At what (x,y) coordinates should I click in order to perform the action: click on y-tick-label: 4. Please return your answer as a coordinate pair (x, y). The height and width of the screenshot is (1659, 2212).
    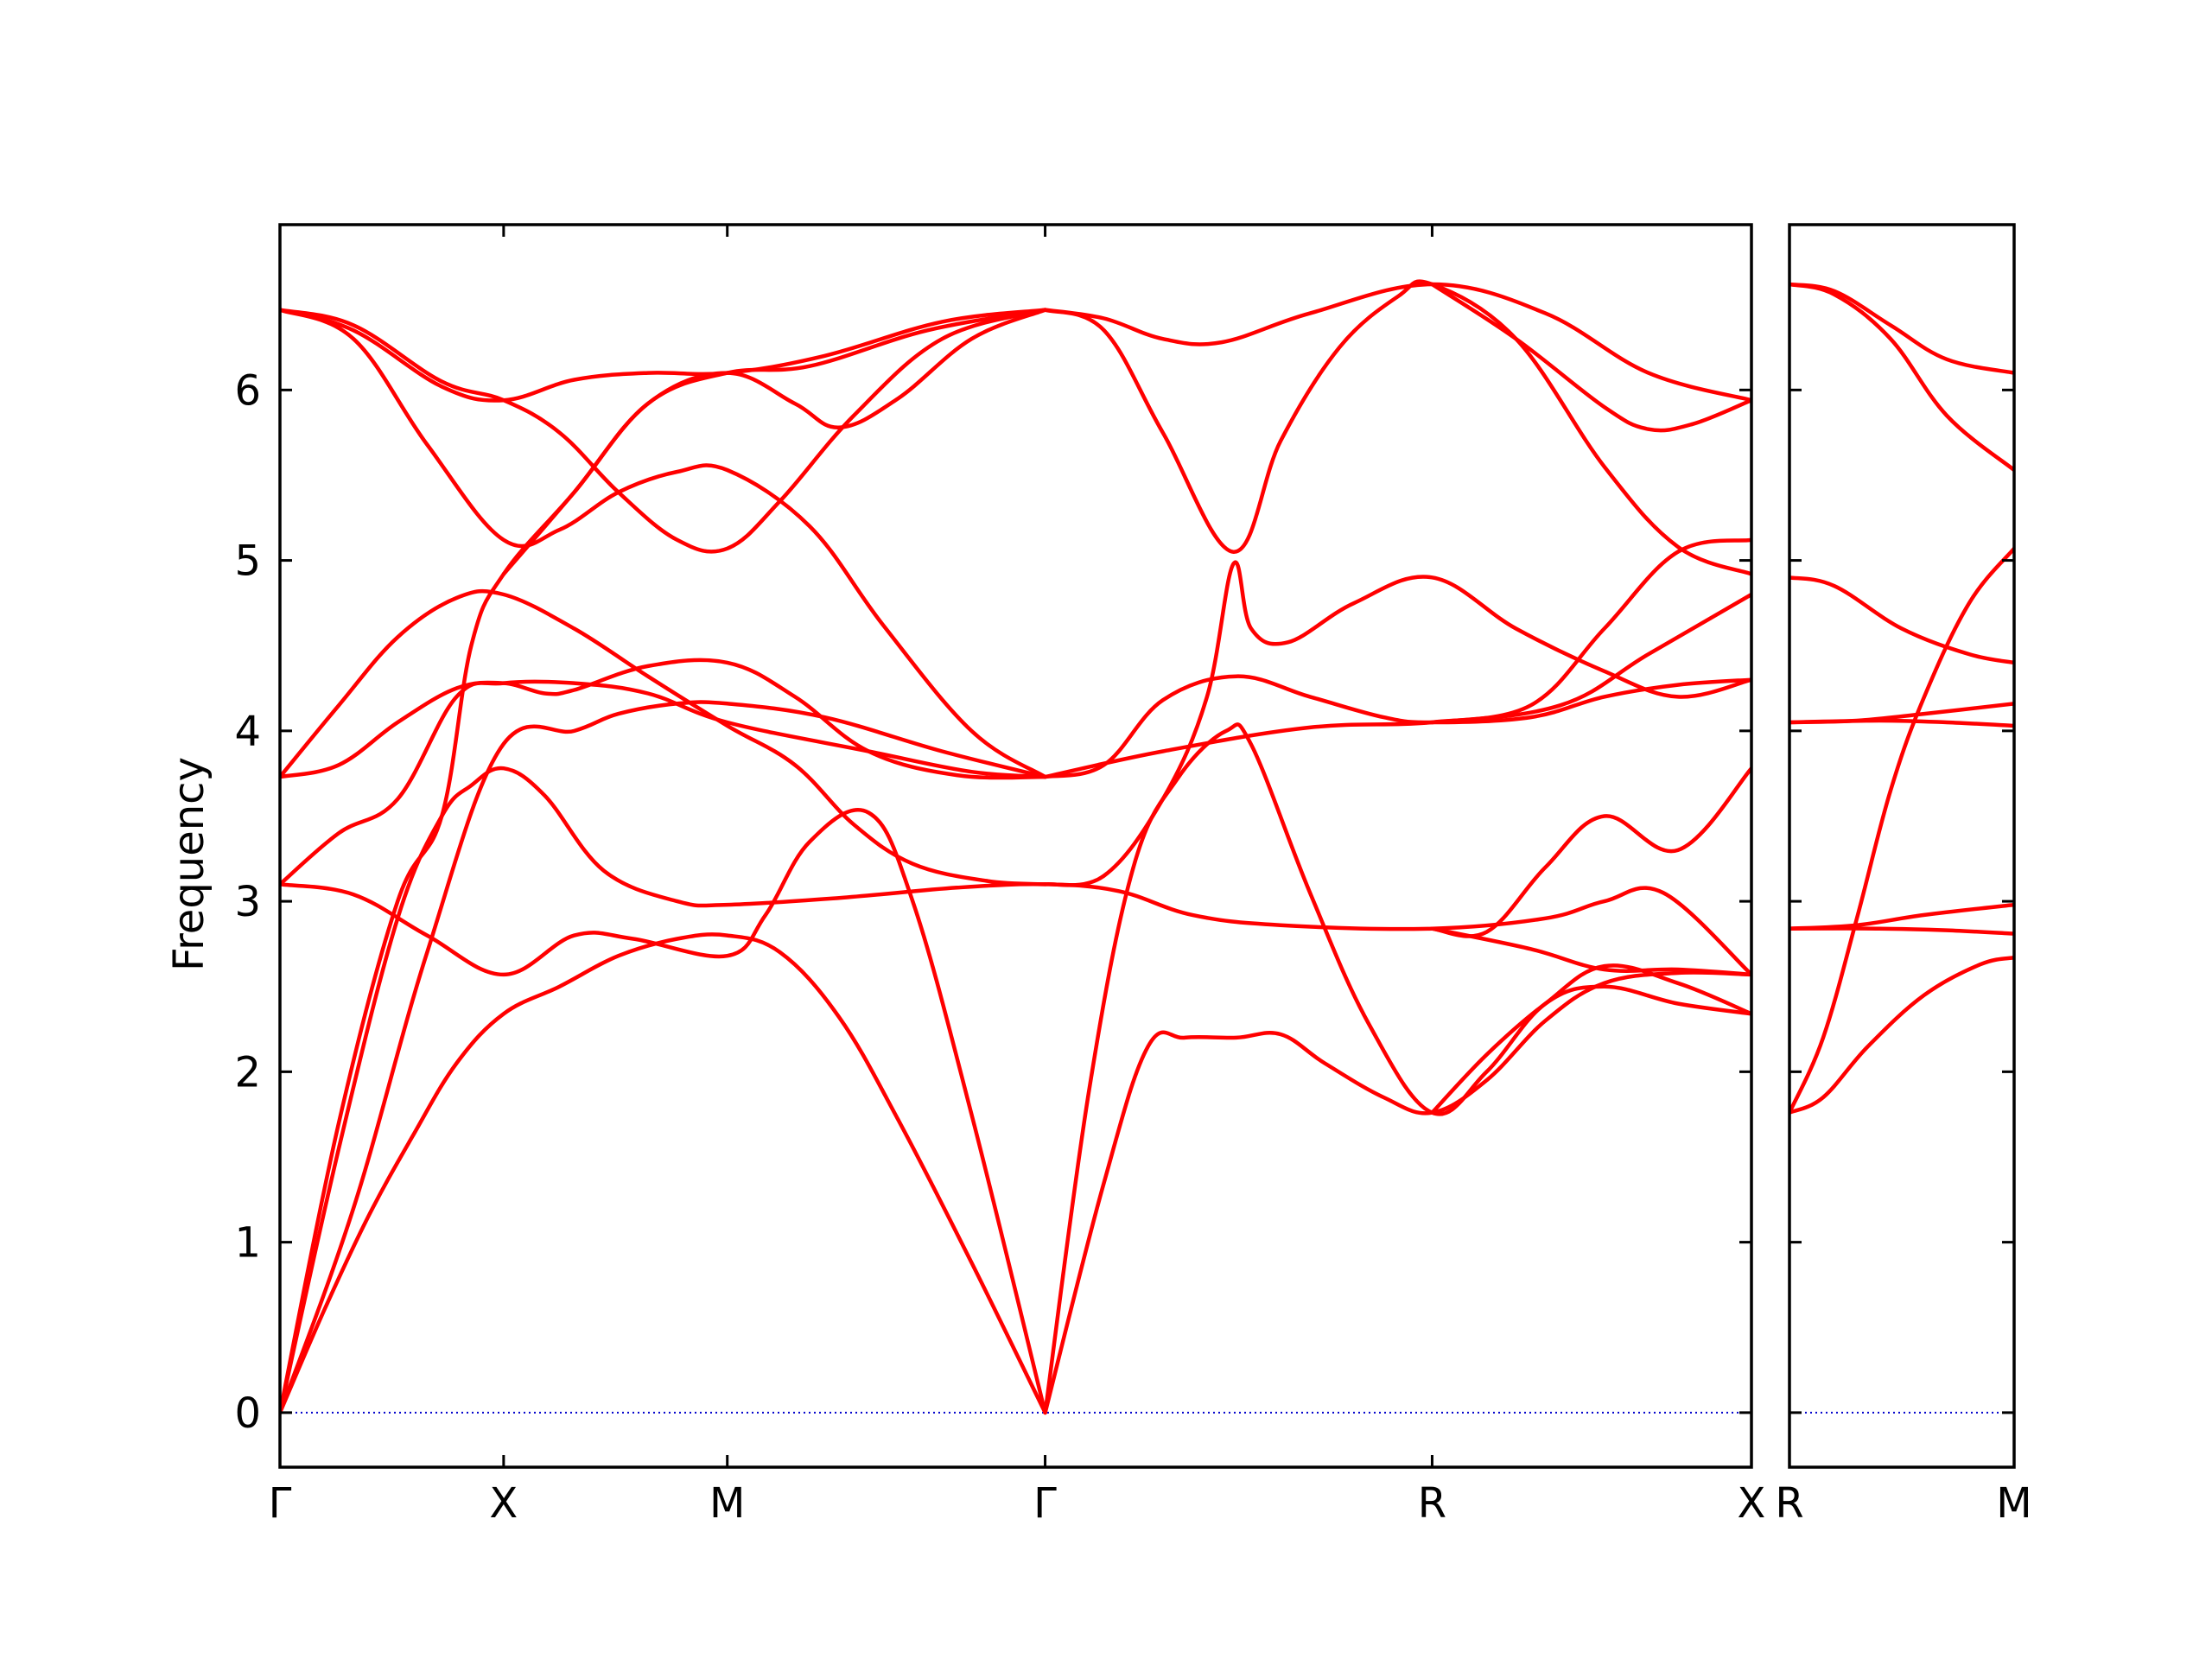
    Looking at the image, I should click on (247, 732).